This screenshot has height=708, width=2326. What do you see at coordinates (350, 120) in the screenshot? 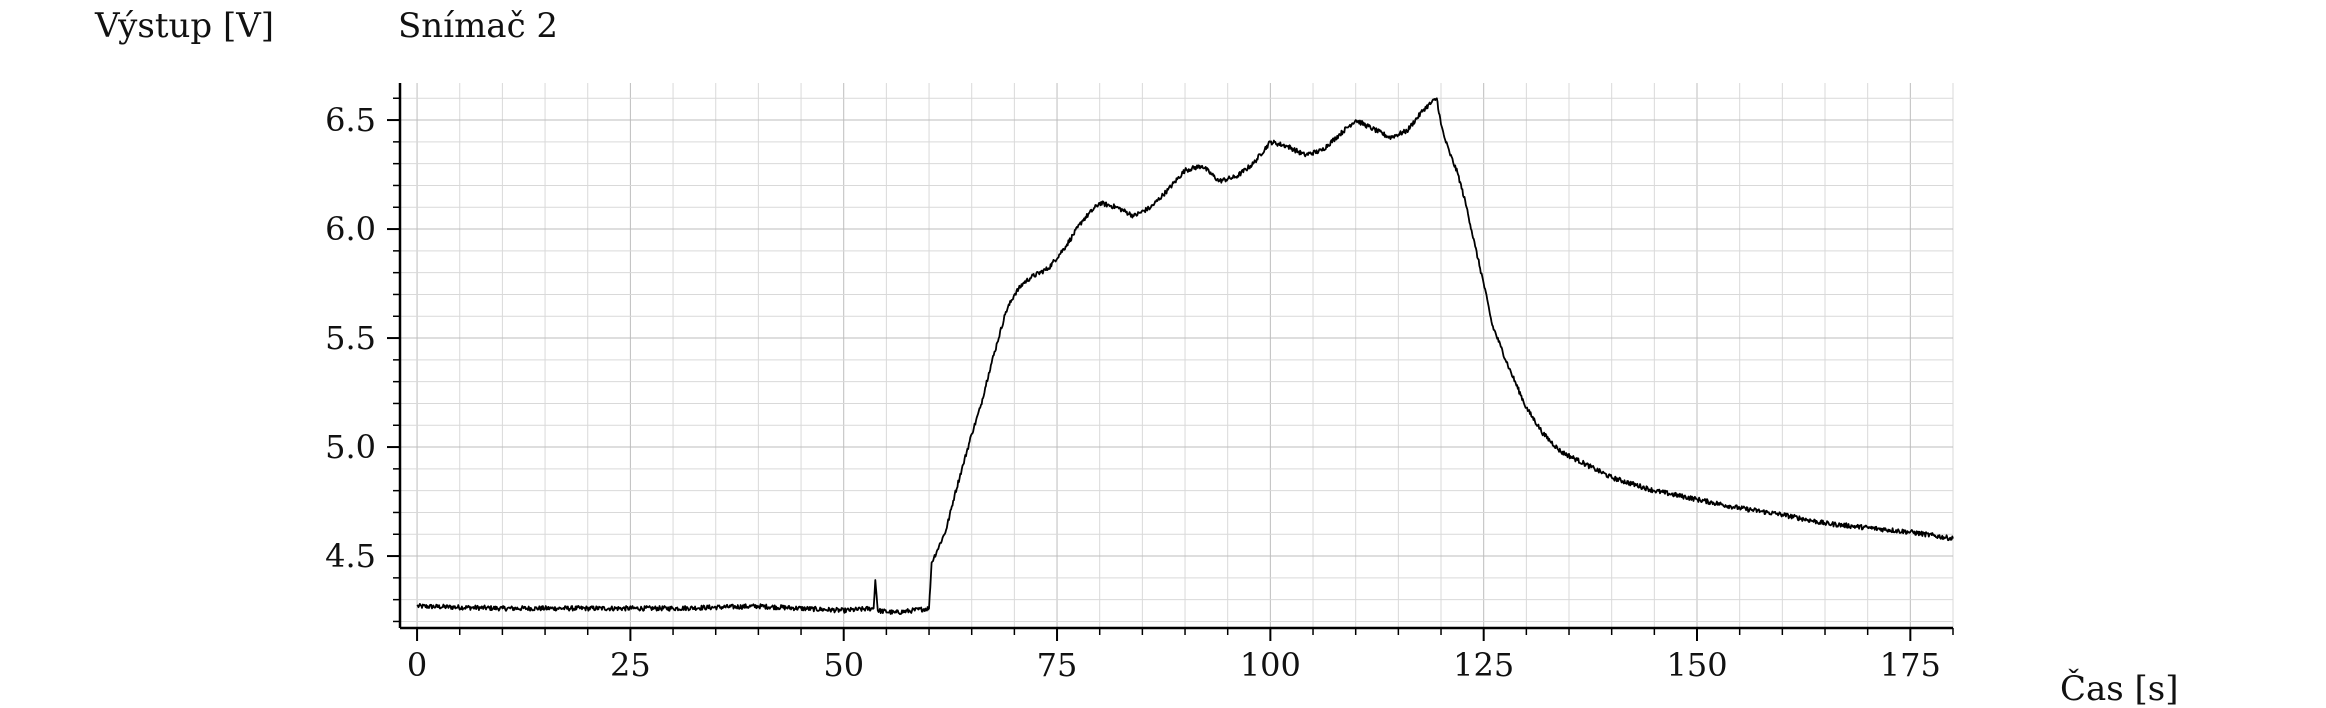
I see `y-tick-label: 6.5` at bounding box center [350, 120].